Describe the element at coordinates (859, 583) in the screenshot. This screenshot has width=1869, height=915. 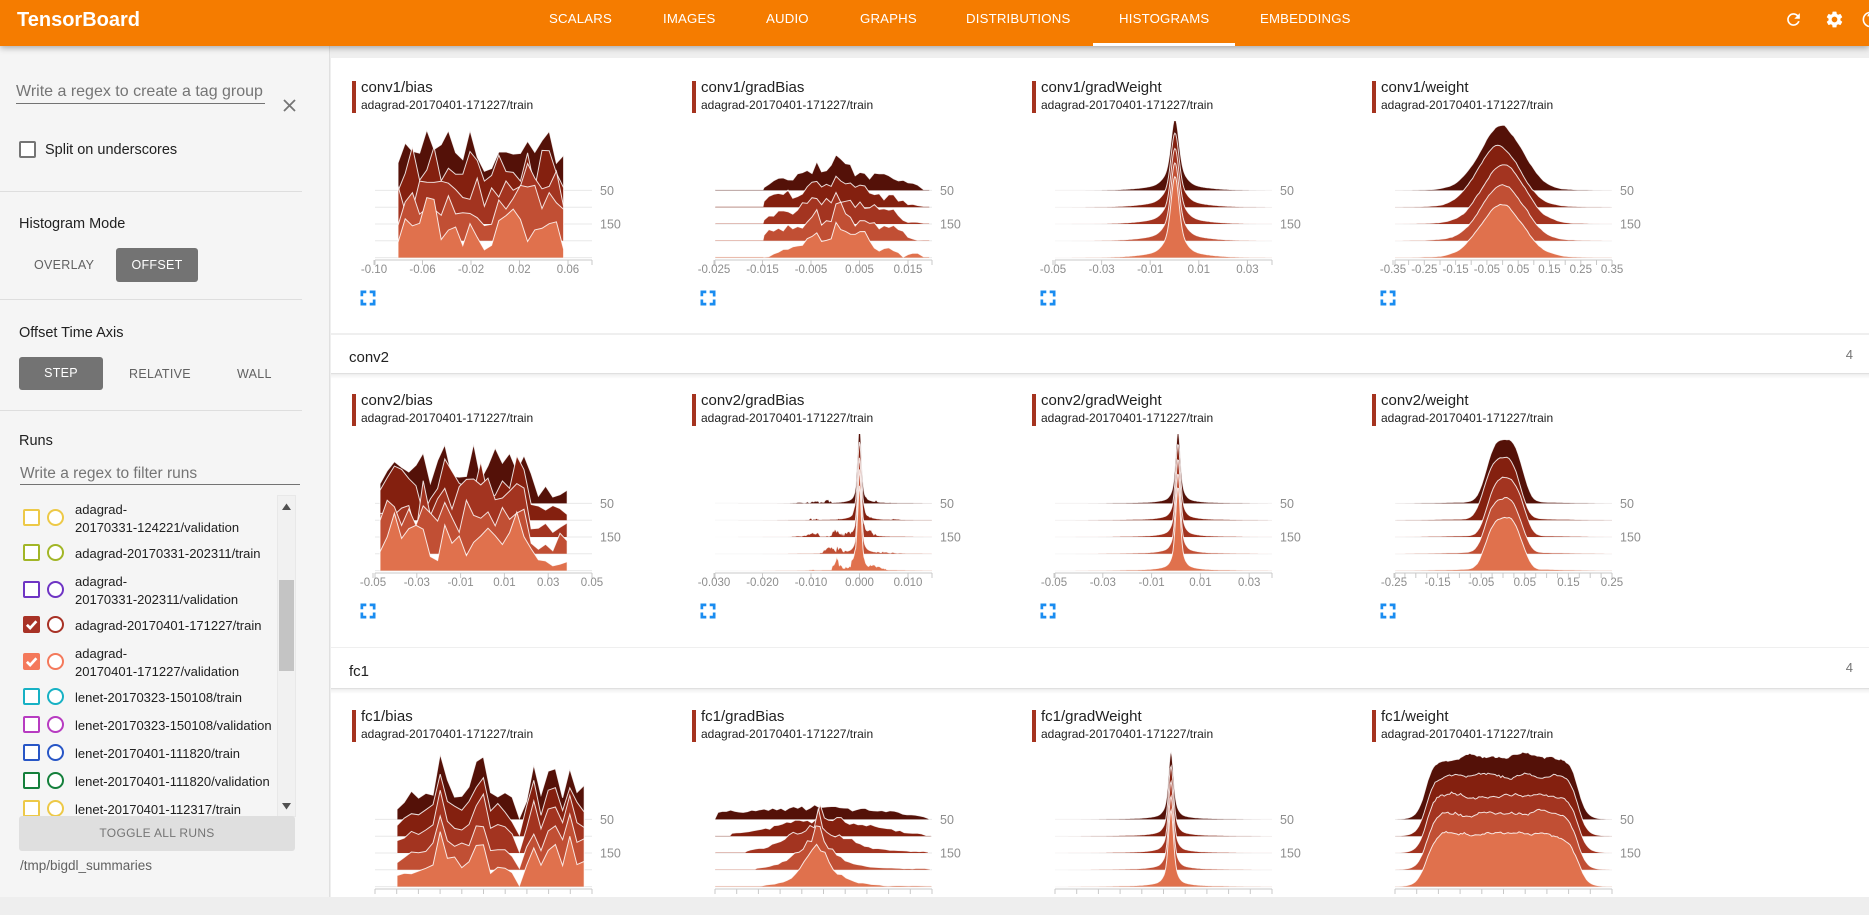
I see `svg-text: 0.000` at that location.